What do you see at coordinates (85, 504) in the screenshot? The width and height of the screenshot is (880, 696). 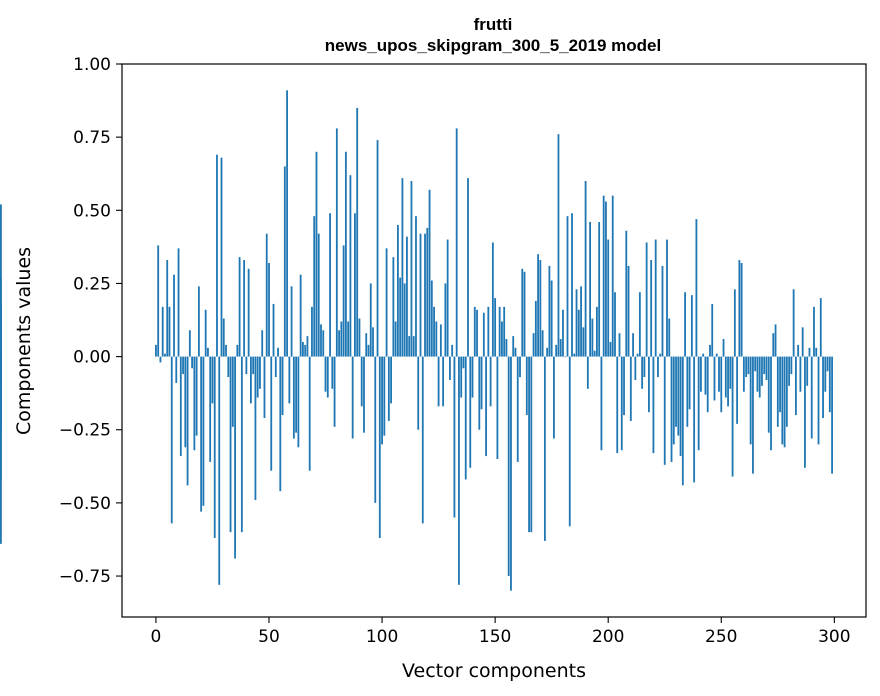 I see `y-tick-label: −0.50` at bounding box center [85, 504].